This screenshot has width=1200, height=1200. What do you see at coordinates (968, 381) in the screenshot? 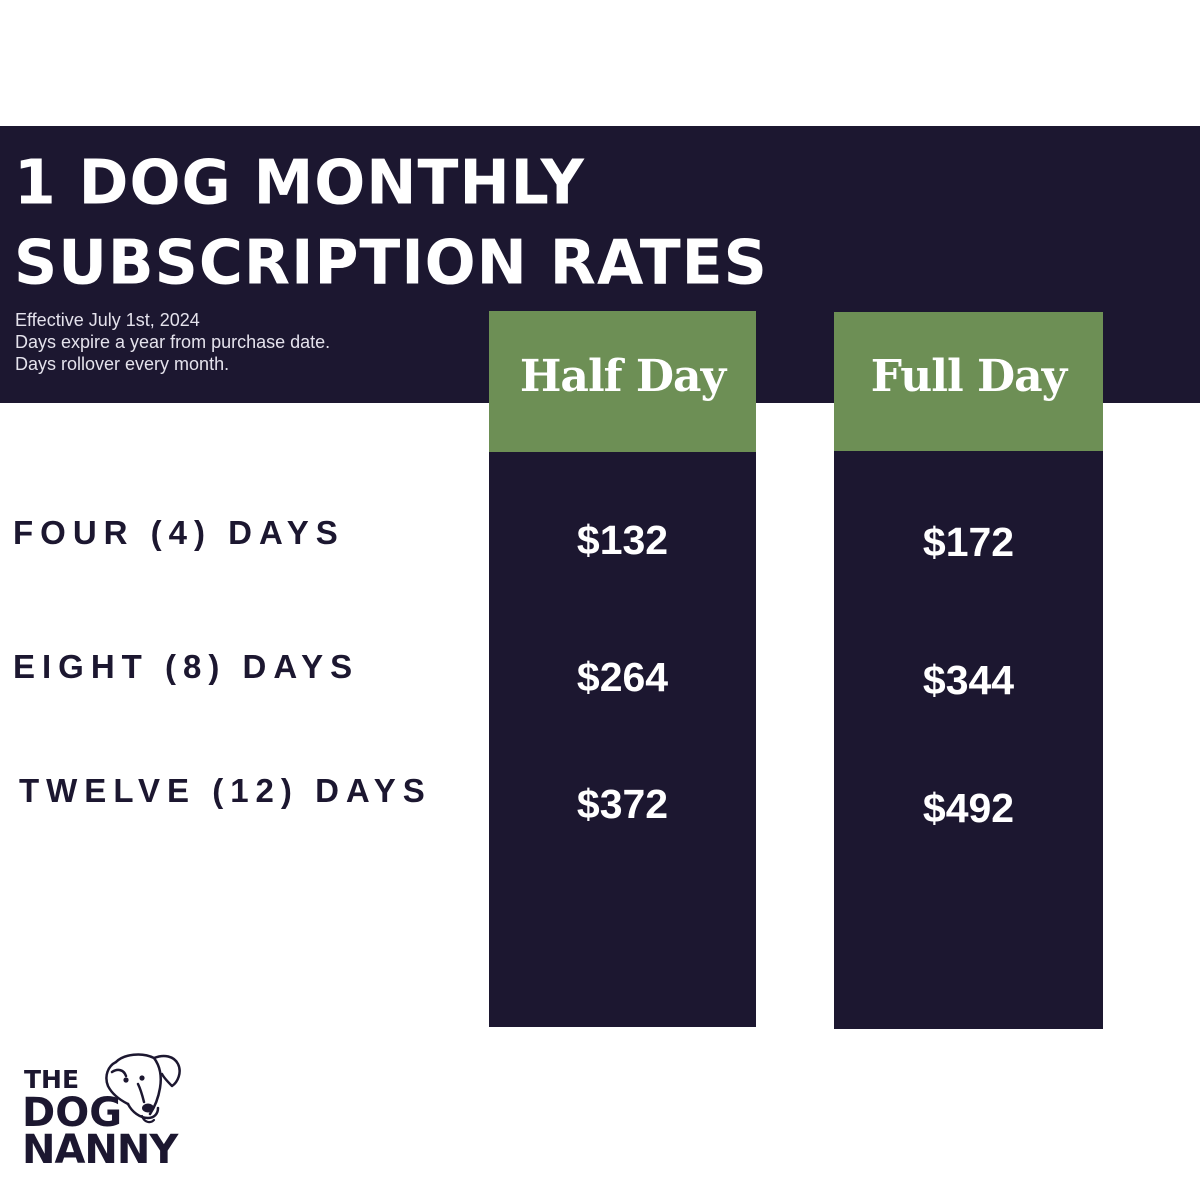
I see `full-day-column-header: Full Day` at bounding box center [968, 381].